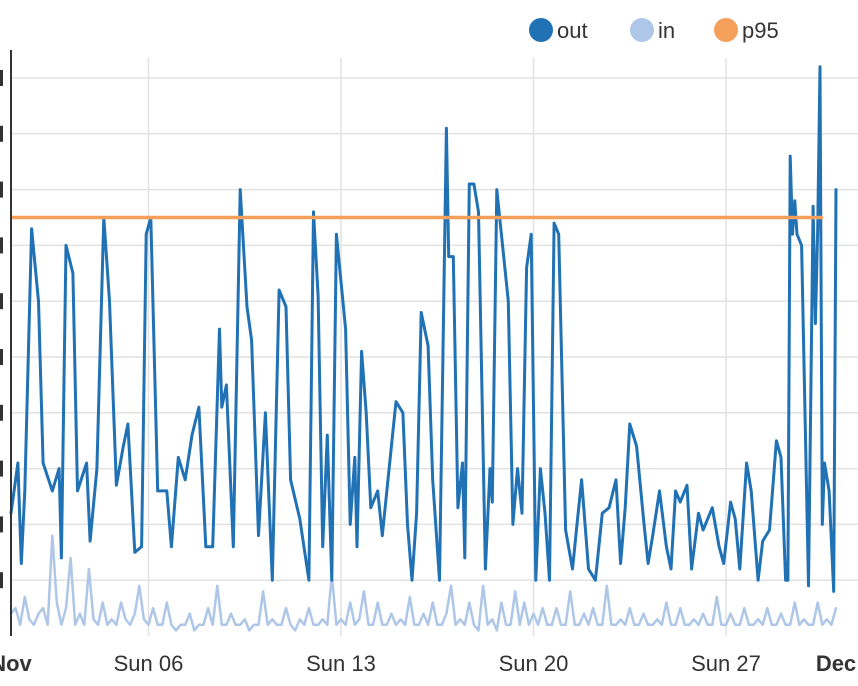  I want to click on x-tick-label: Nov, so click(16, 663).